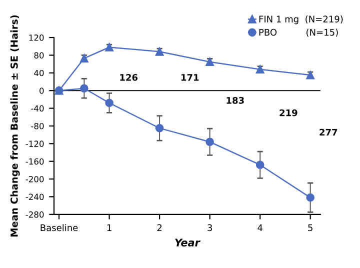  Describe the element at coordinates (15, 125) in the screenshot. I see `y-axis-title: Mean Change from Baseline ± SE (Hairs)` at that location.